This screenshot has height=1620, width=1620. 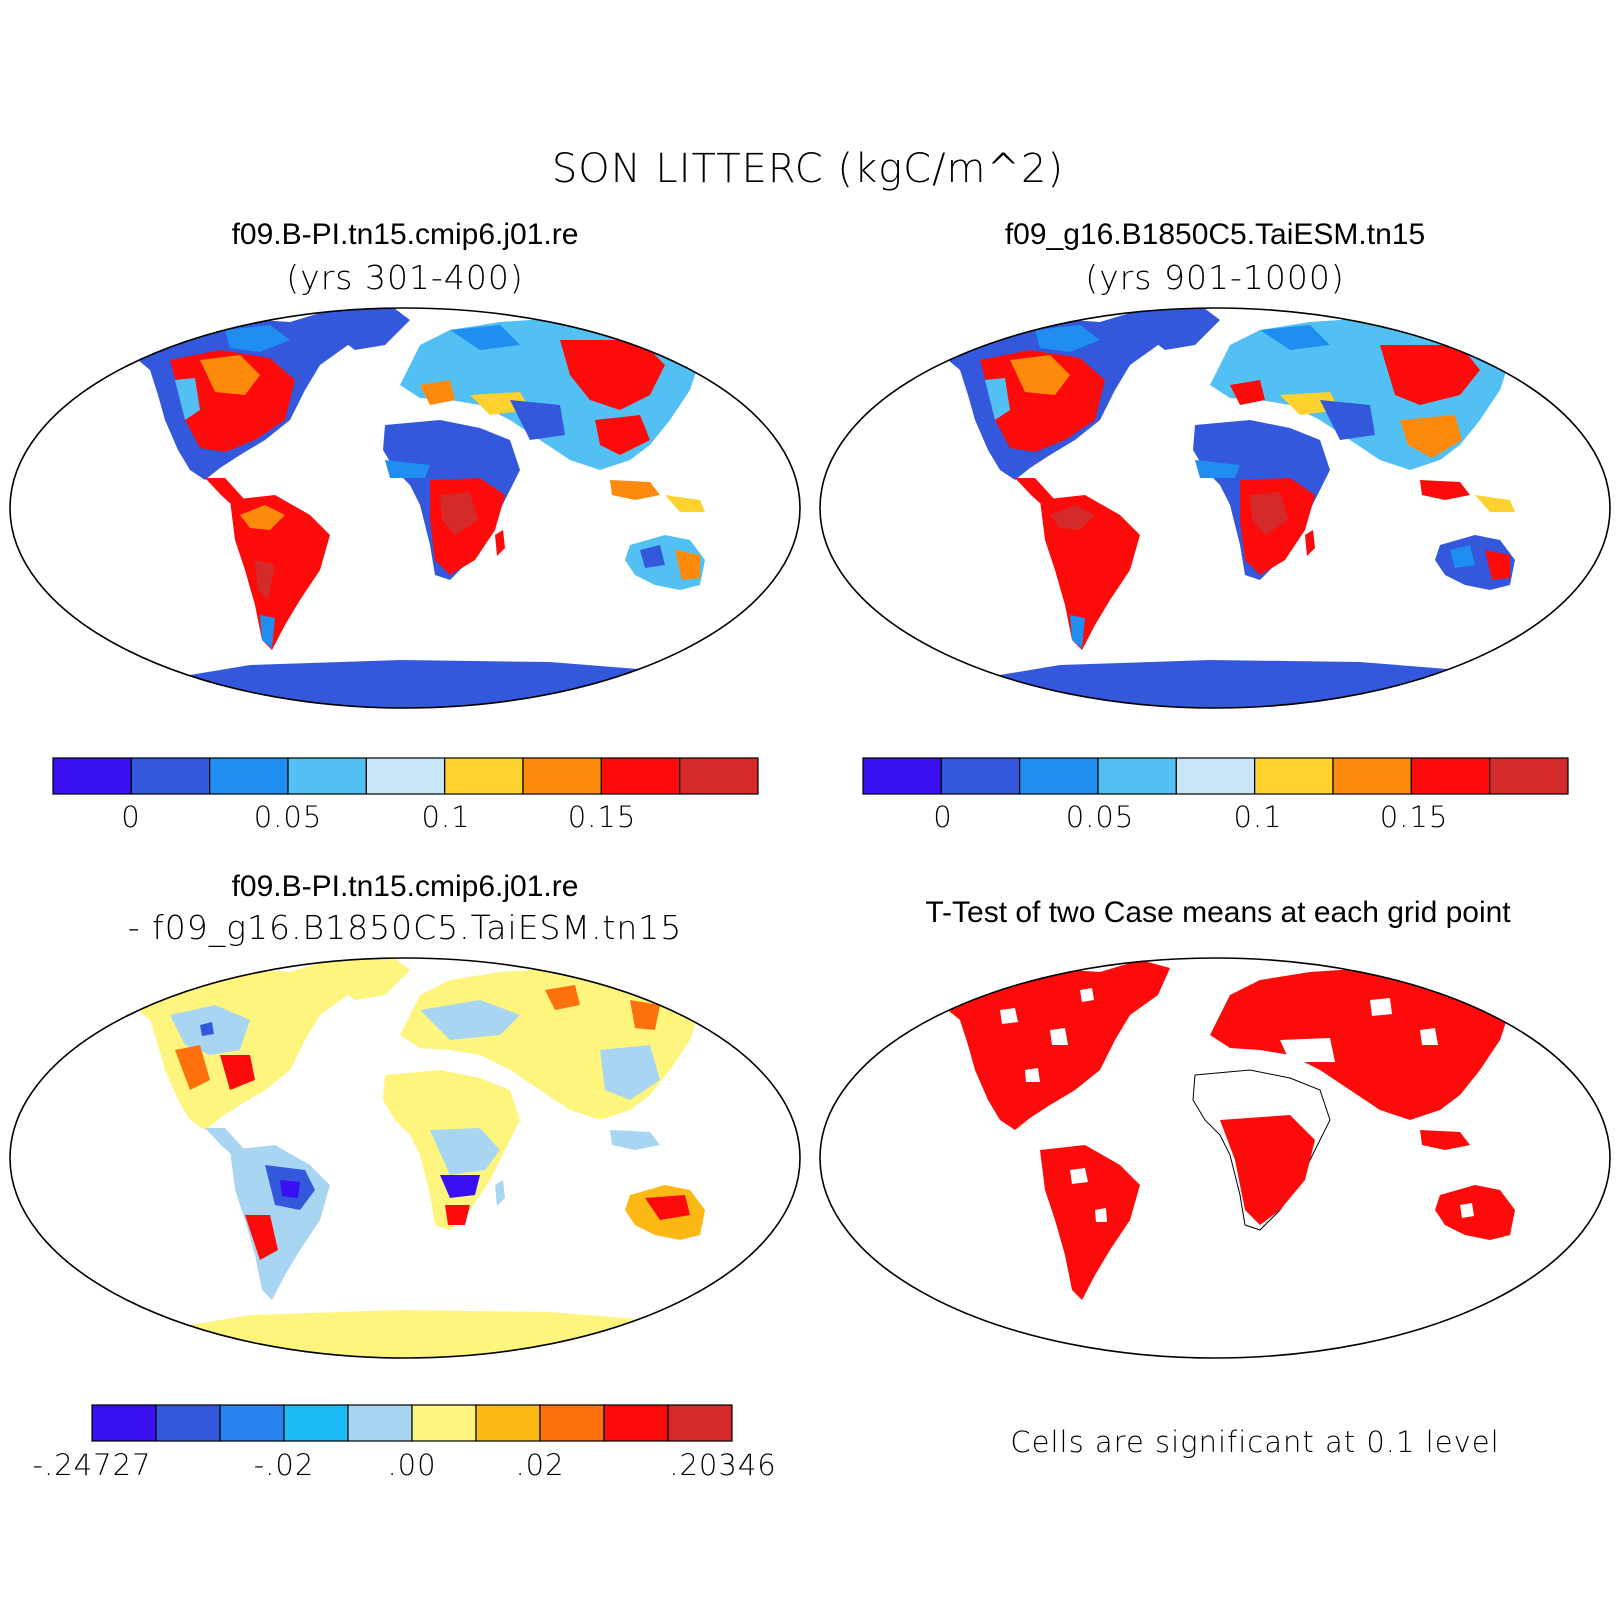 What do you see at coordinates (405, 234) in the screenshot?
I see `panel-title-top-left: f09.B-PI.tn15.cmip6.j01.re` at bounding box center [405, 234].